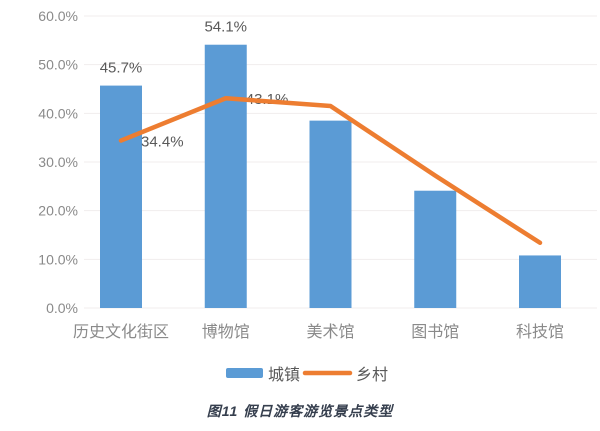  What do you see at coordinates (435, 249) in the screenshot?
I see `bar-图书馆` at bounding box center [435, 249].